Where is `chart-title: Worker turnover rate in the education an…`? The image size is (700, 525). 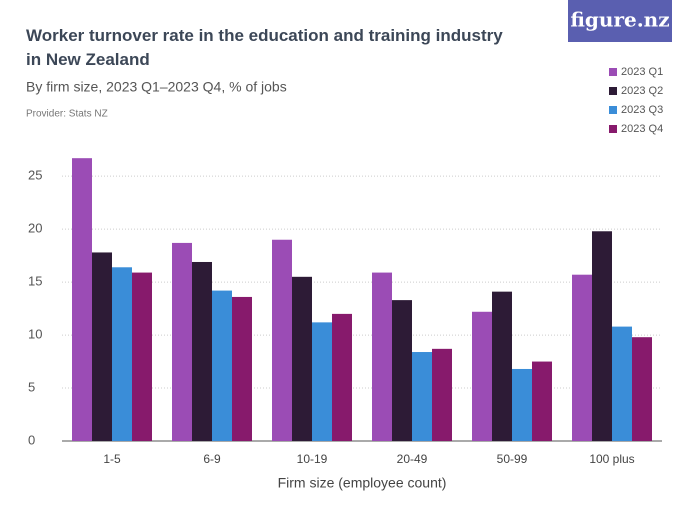 chart-title: Worker turnover rate in the education an… is located at coordinates (264, 47).